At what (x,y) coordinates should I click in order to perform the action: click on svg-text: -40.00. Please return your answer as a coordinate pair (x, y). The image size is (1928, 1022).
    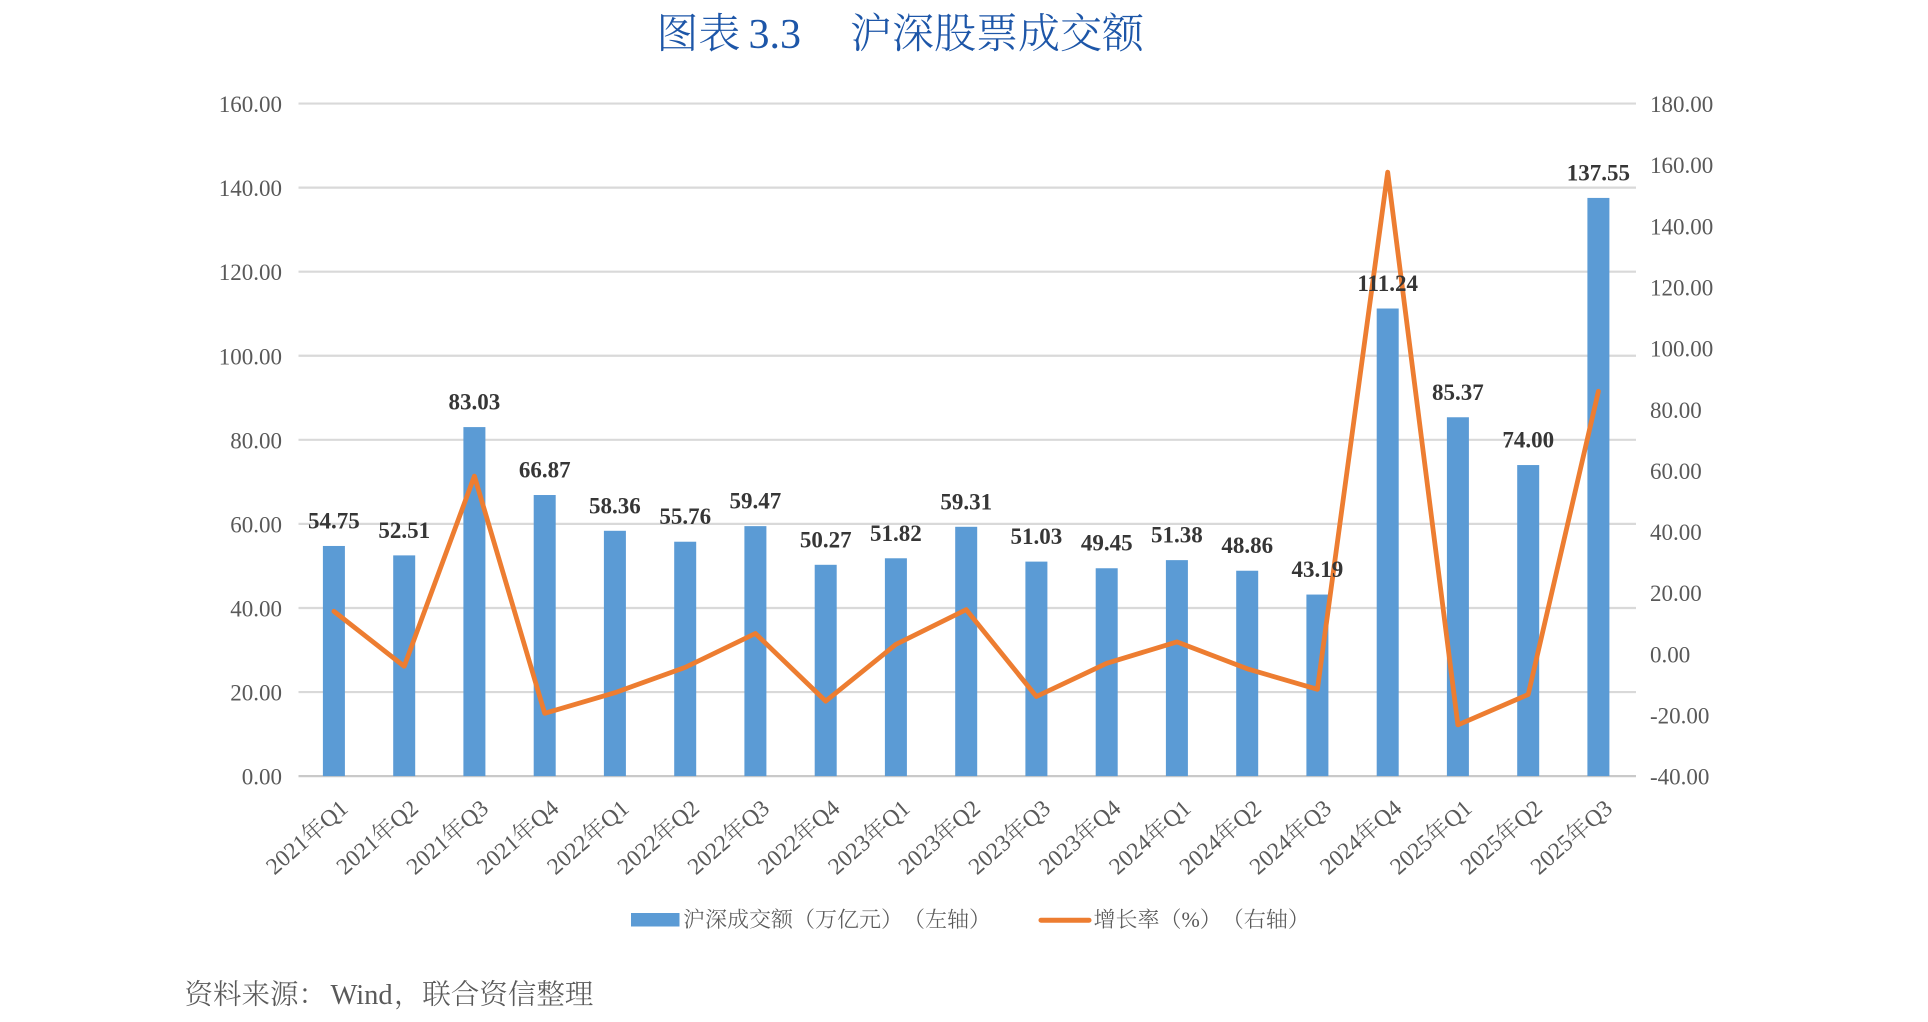
    Looking at the image, I should click on (1679, 777).